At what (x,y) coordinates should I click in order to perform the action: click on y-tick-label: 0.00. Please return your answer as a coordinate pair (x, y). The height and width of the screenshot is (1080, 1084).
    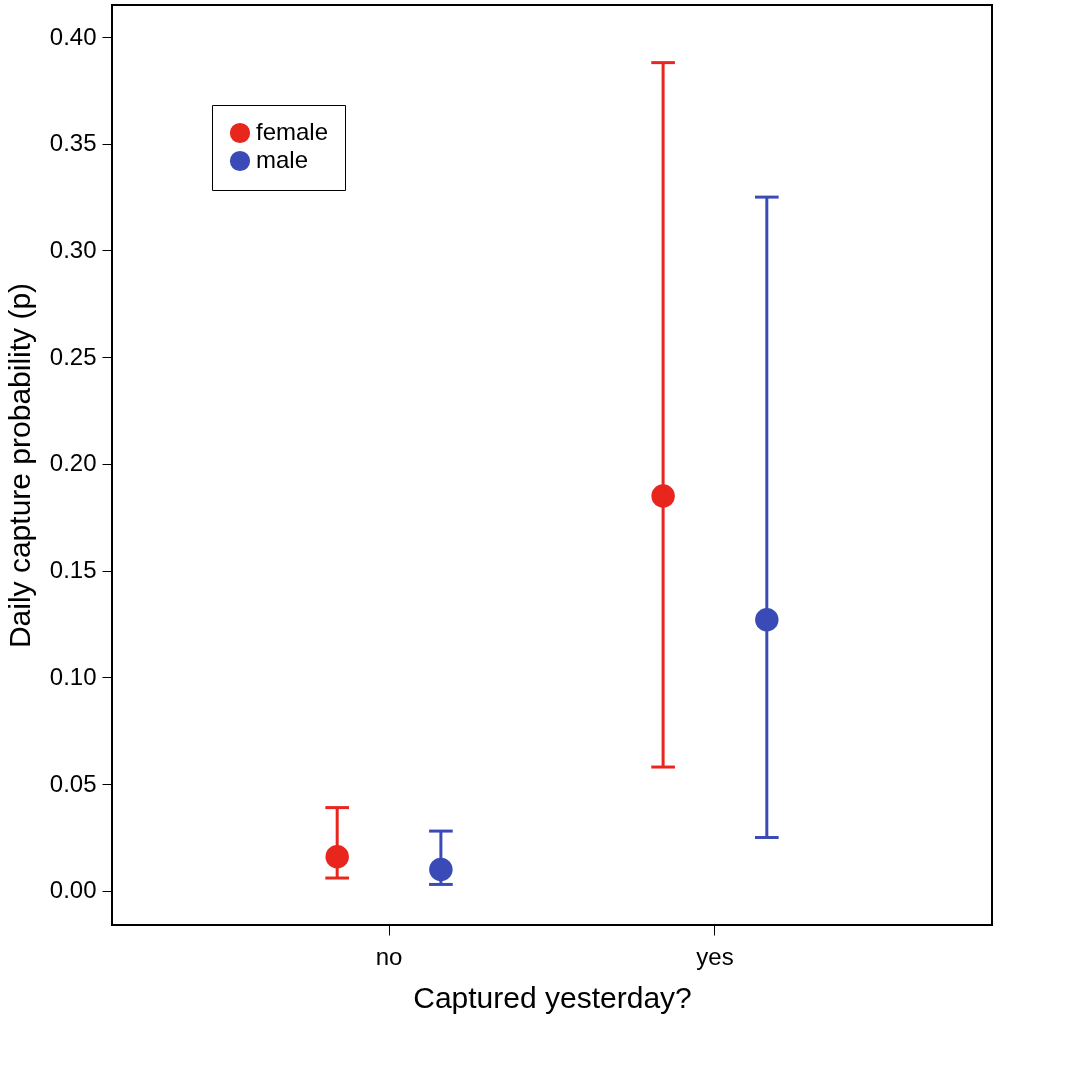
    Looking at the image, I should click on (73, 890).